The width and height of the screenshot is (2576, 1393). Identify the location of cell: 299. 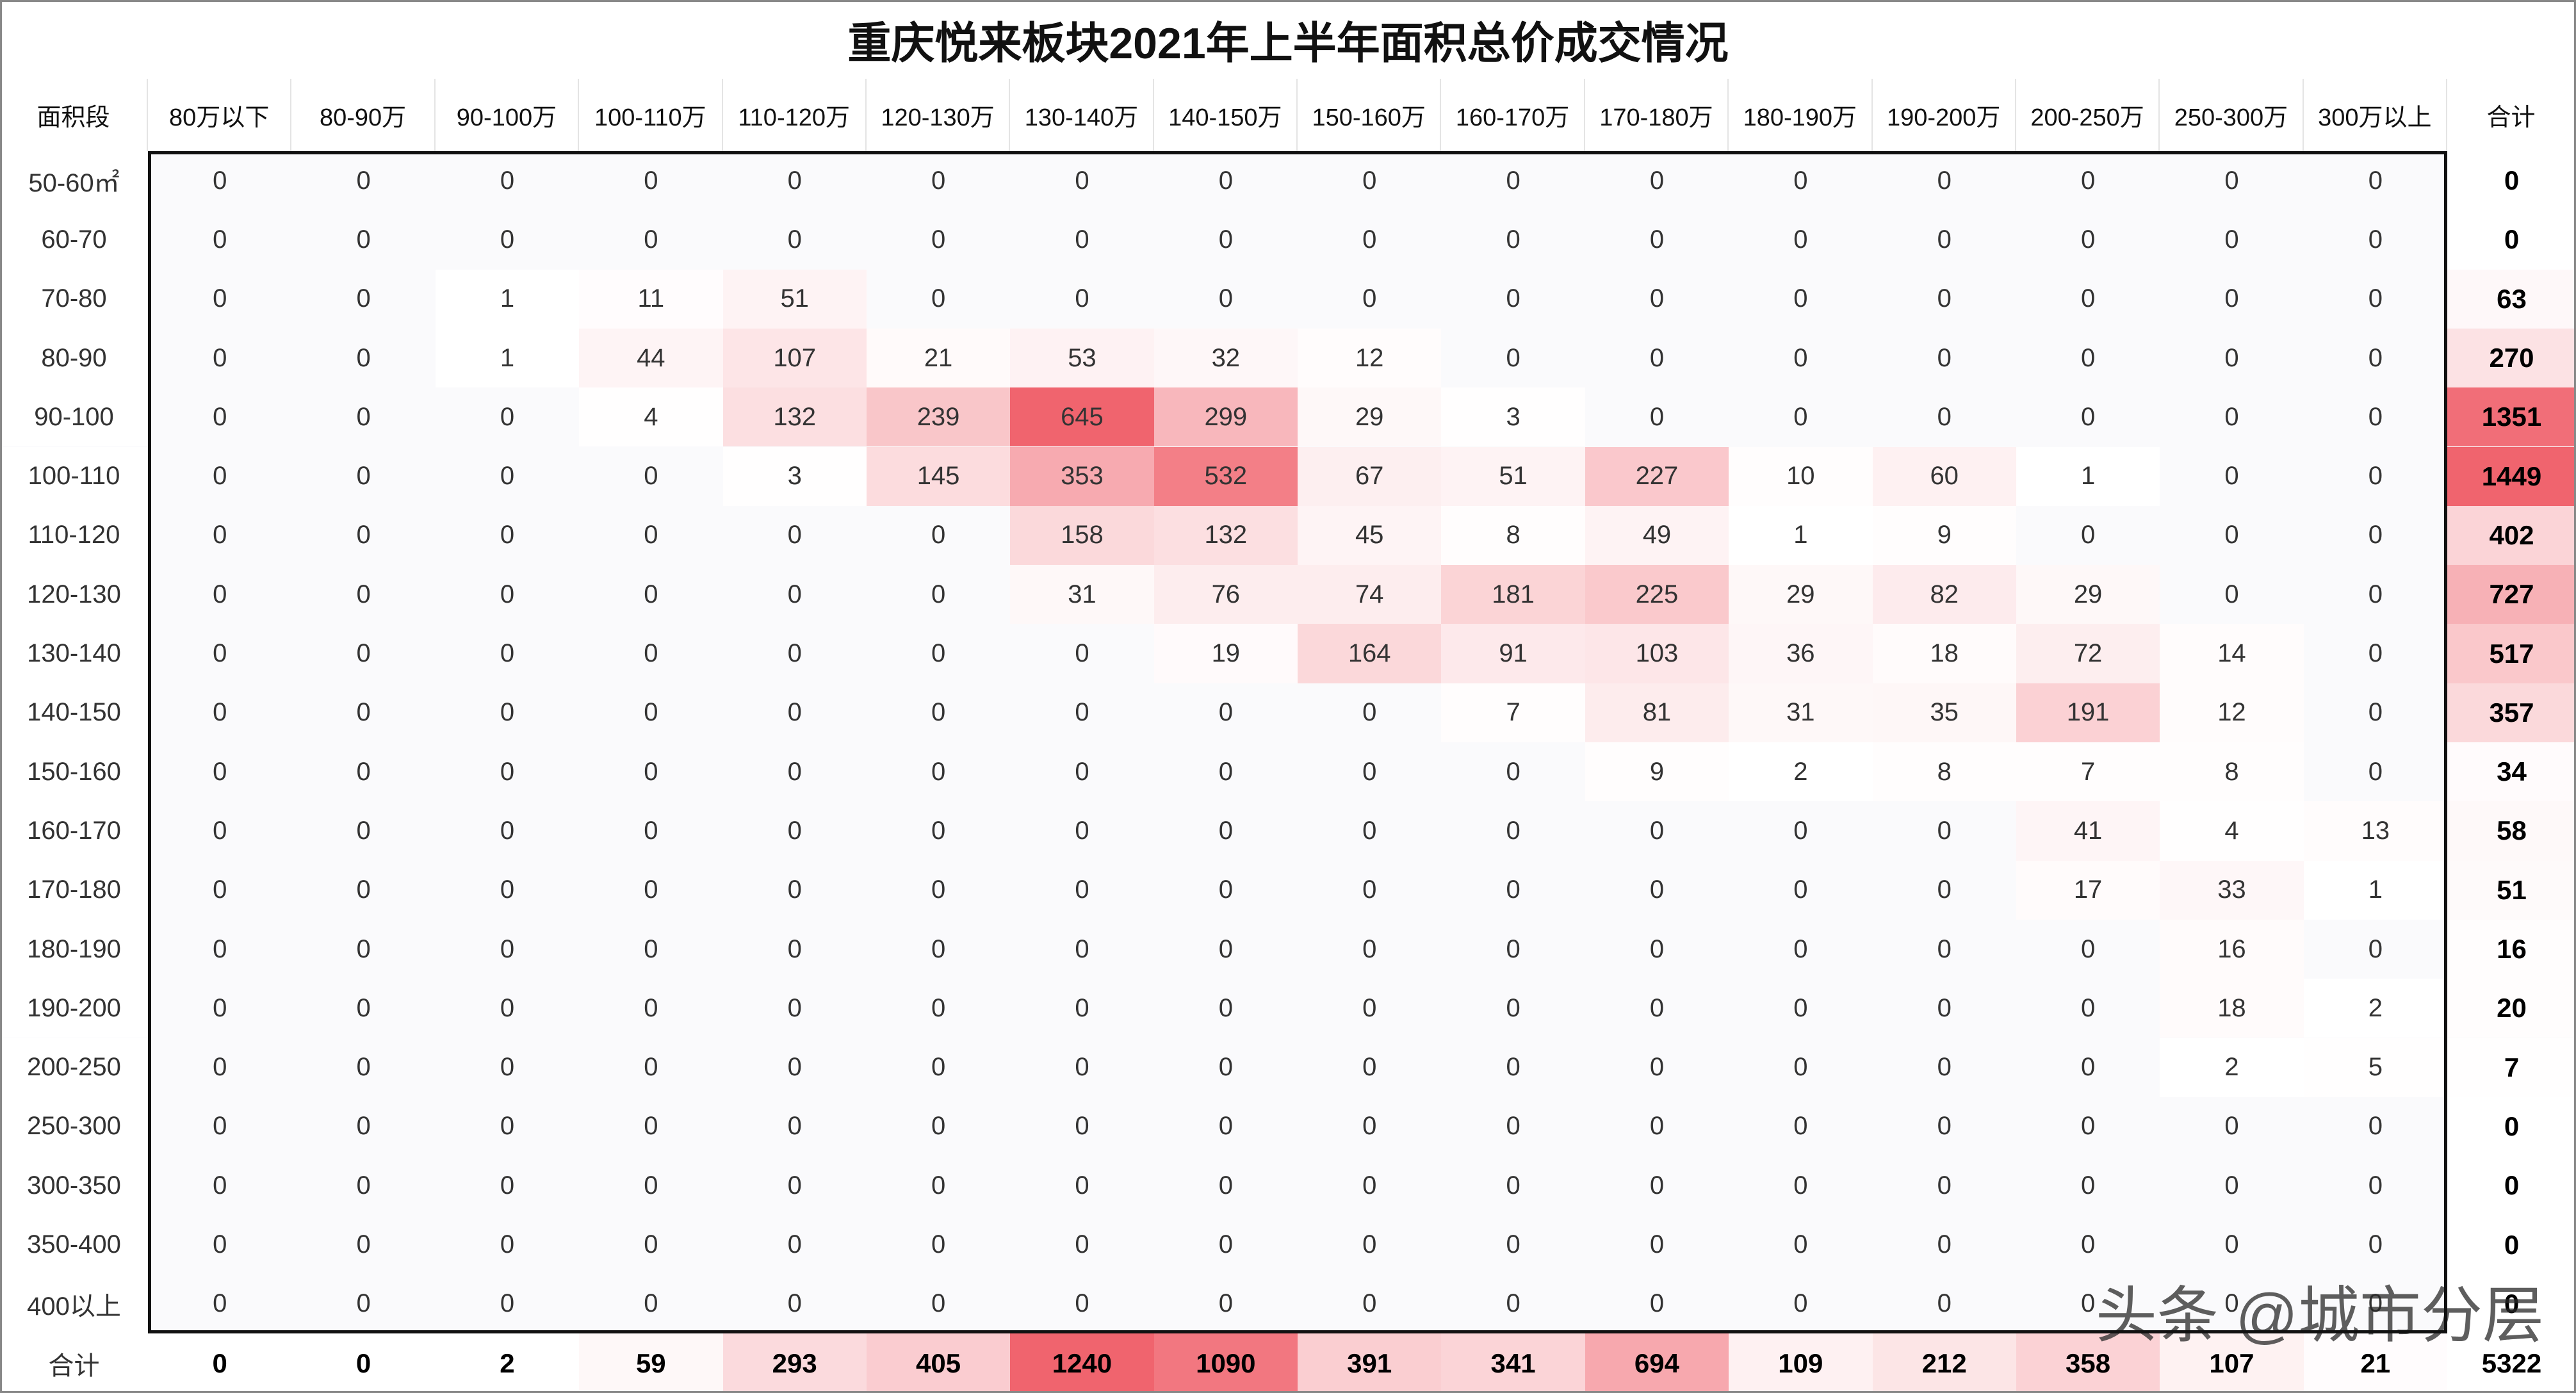
(1225, 417).